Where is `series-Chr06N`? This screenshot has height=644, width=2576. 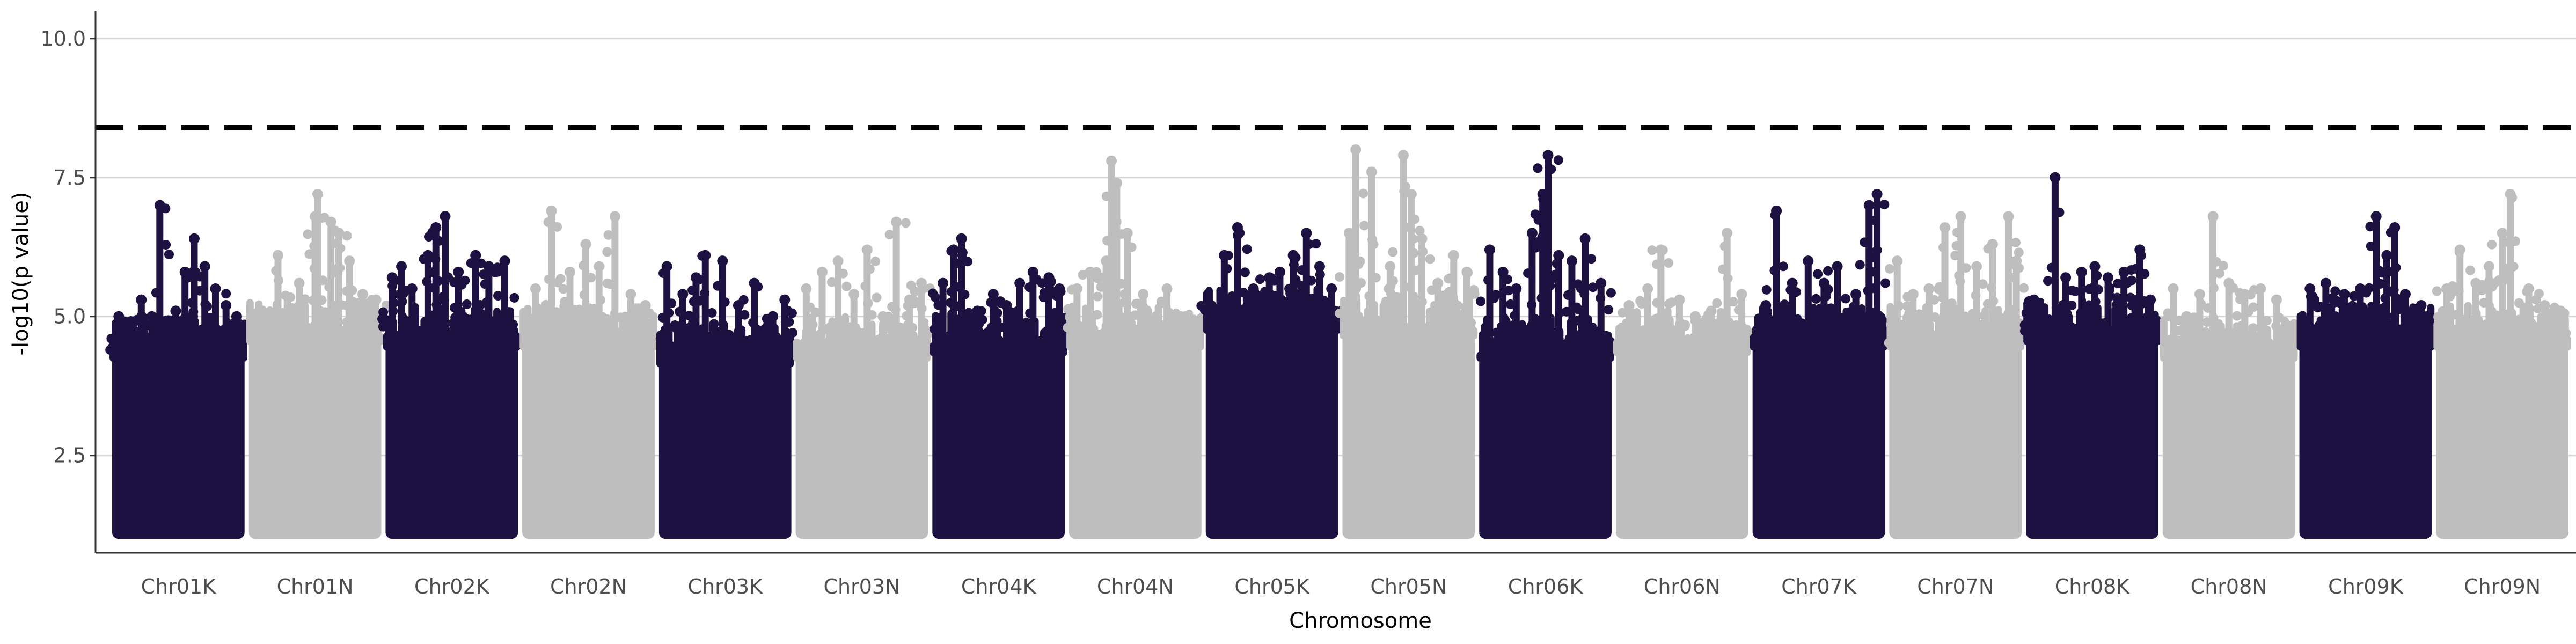 series-Chr06N is located at coordinates (1684, 383).